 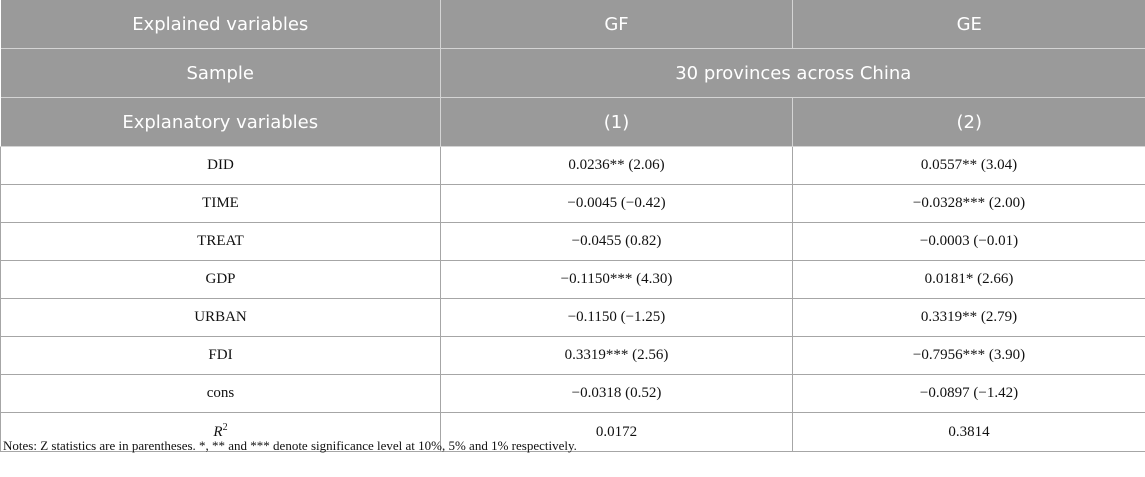 I want to click on row-value-ge: 0.0557** (3.04), so click(x=968, y=165).